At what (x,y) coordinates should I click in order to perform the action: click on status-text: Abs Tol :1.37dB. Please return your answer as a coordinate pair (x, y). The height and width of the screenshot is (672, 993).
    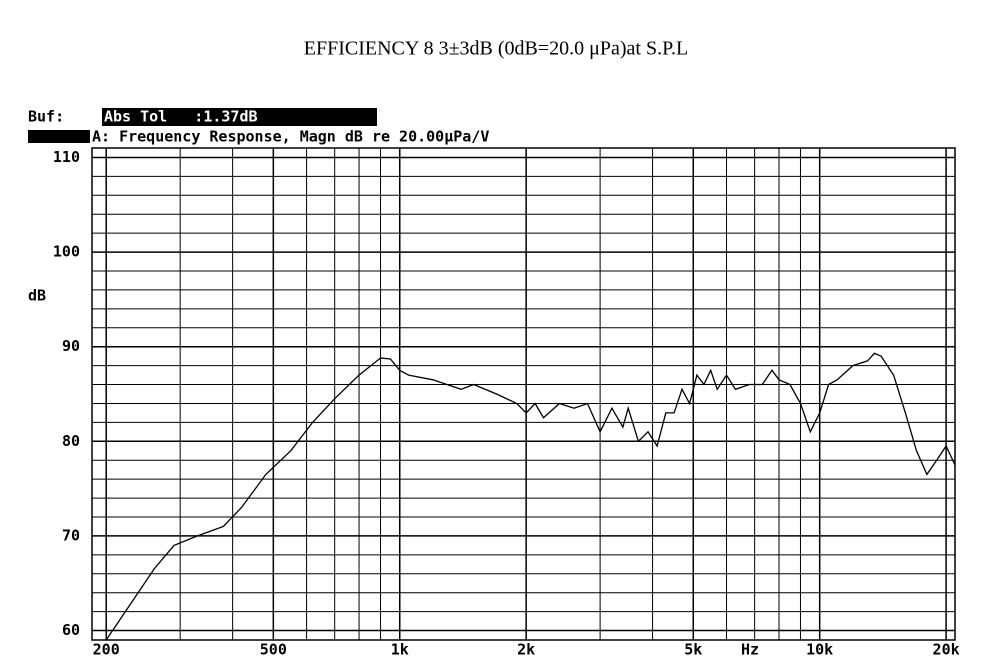
    Looking at the image, I should click on (181, 117).